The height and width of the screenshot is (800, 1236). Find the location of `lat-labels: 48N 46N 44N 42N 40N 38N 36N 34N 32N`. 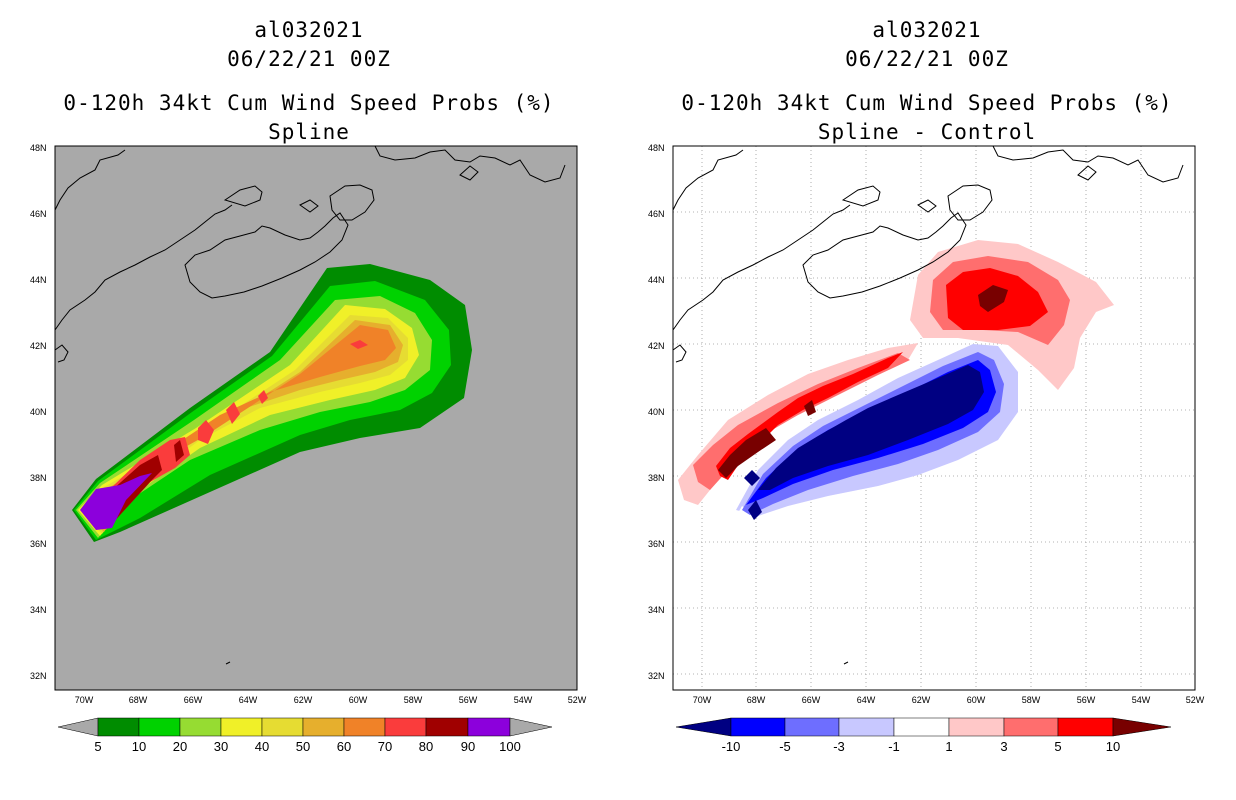

lat-labels: 48N 46N 44N 42N 40N 38N 36N 34N 32N is located at coordinates (38, 412).